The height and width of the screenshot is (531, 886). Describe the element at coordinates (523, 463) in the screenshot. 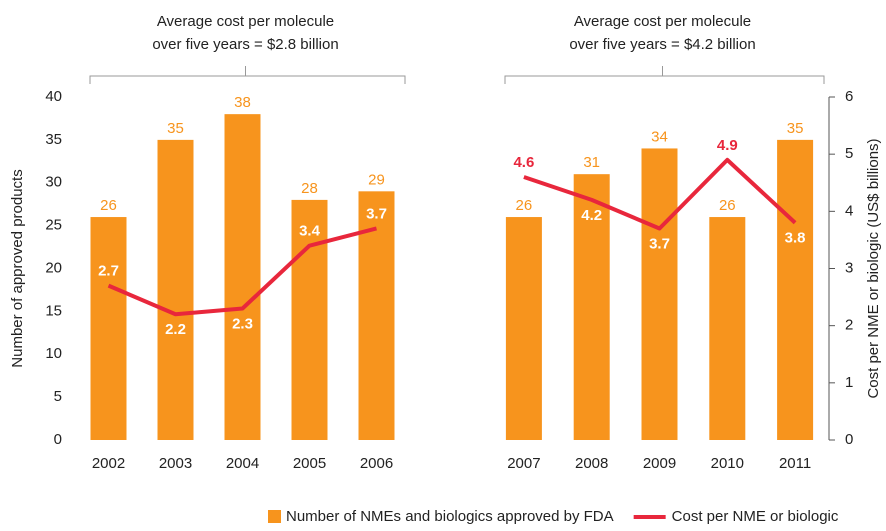

I see `x-tick-label: 2007` at that location.